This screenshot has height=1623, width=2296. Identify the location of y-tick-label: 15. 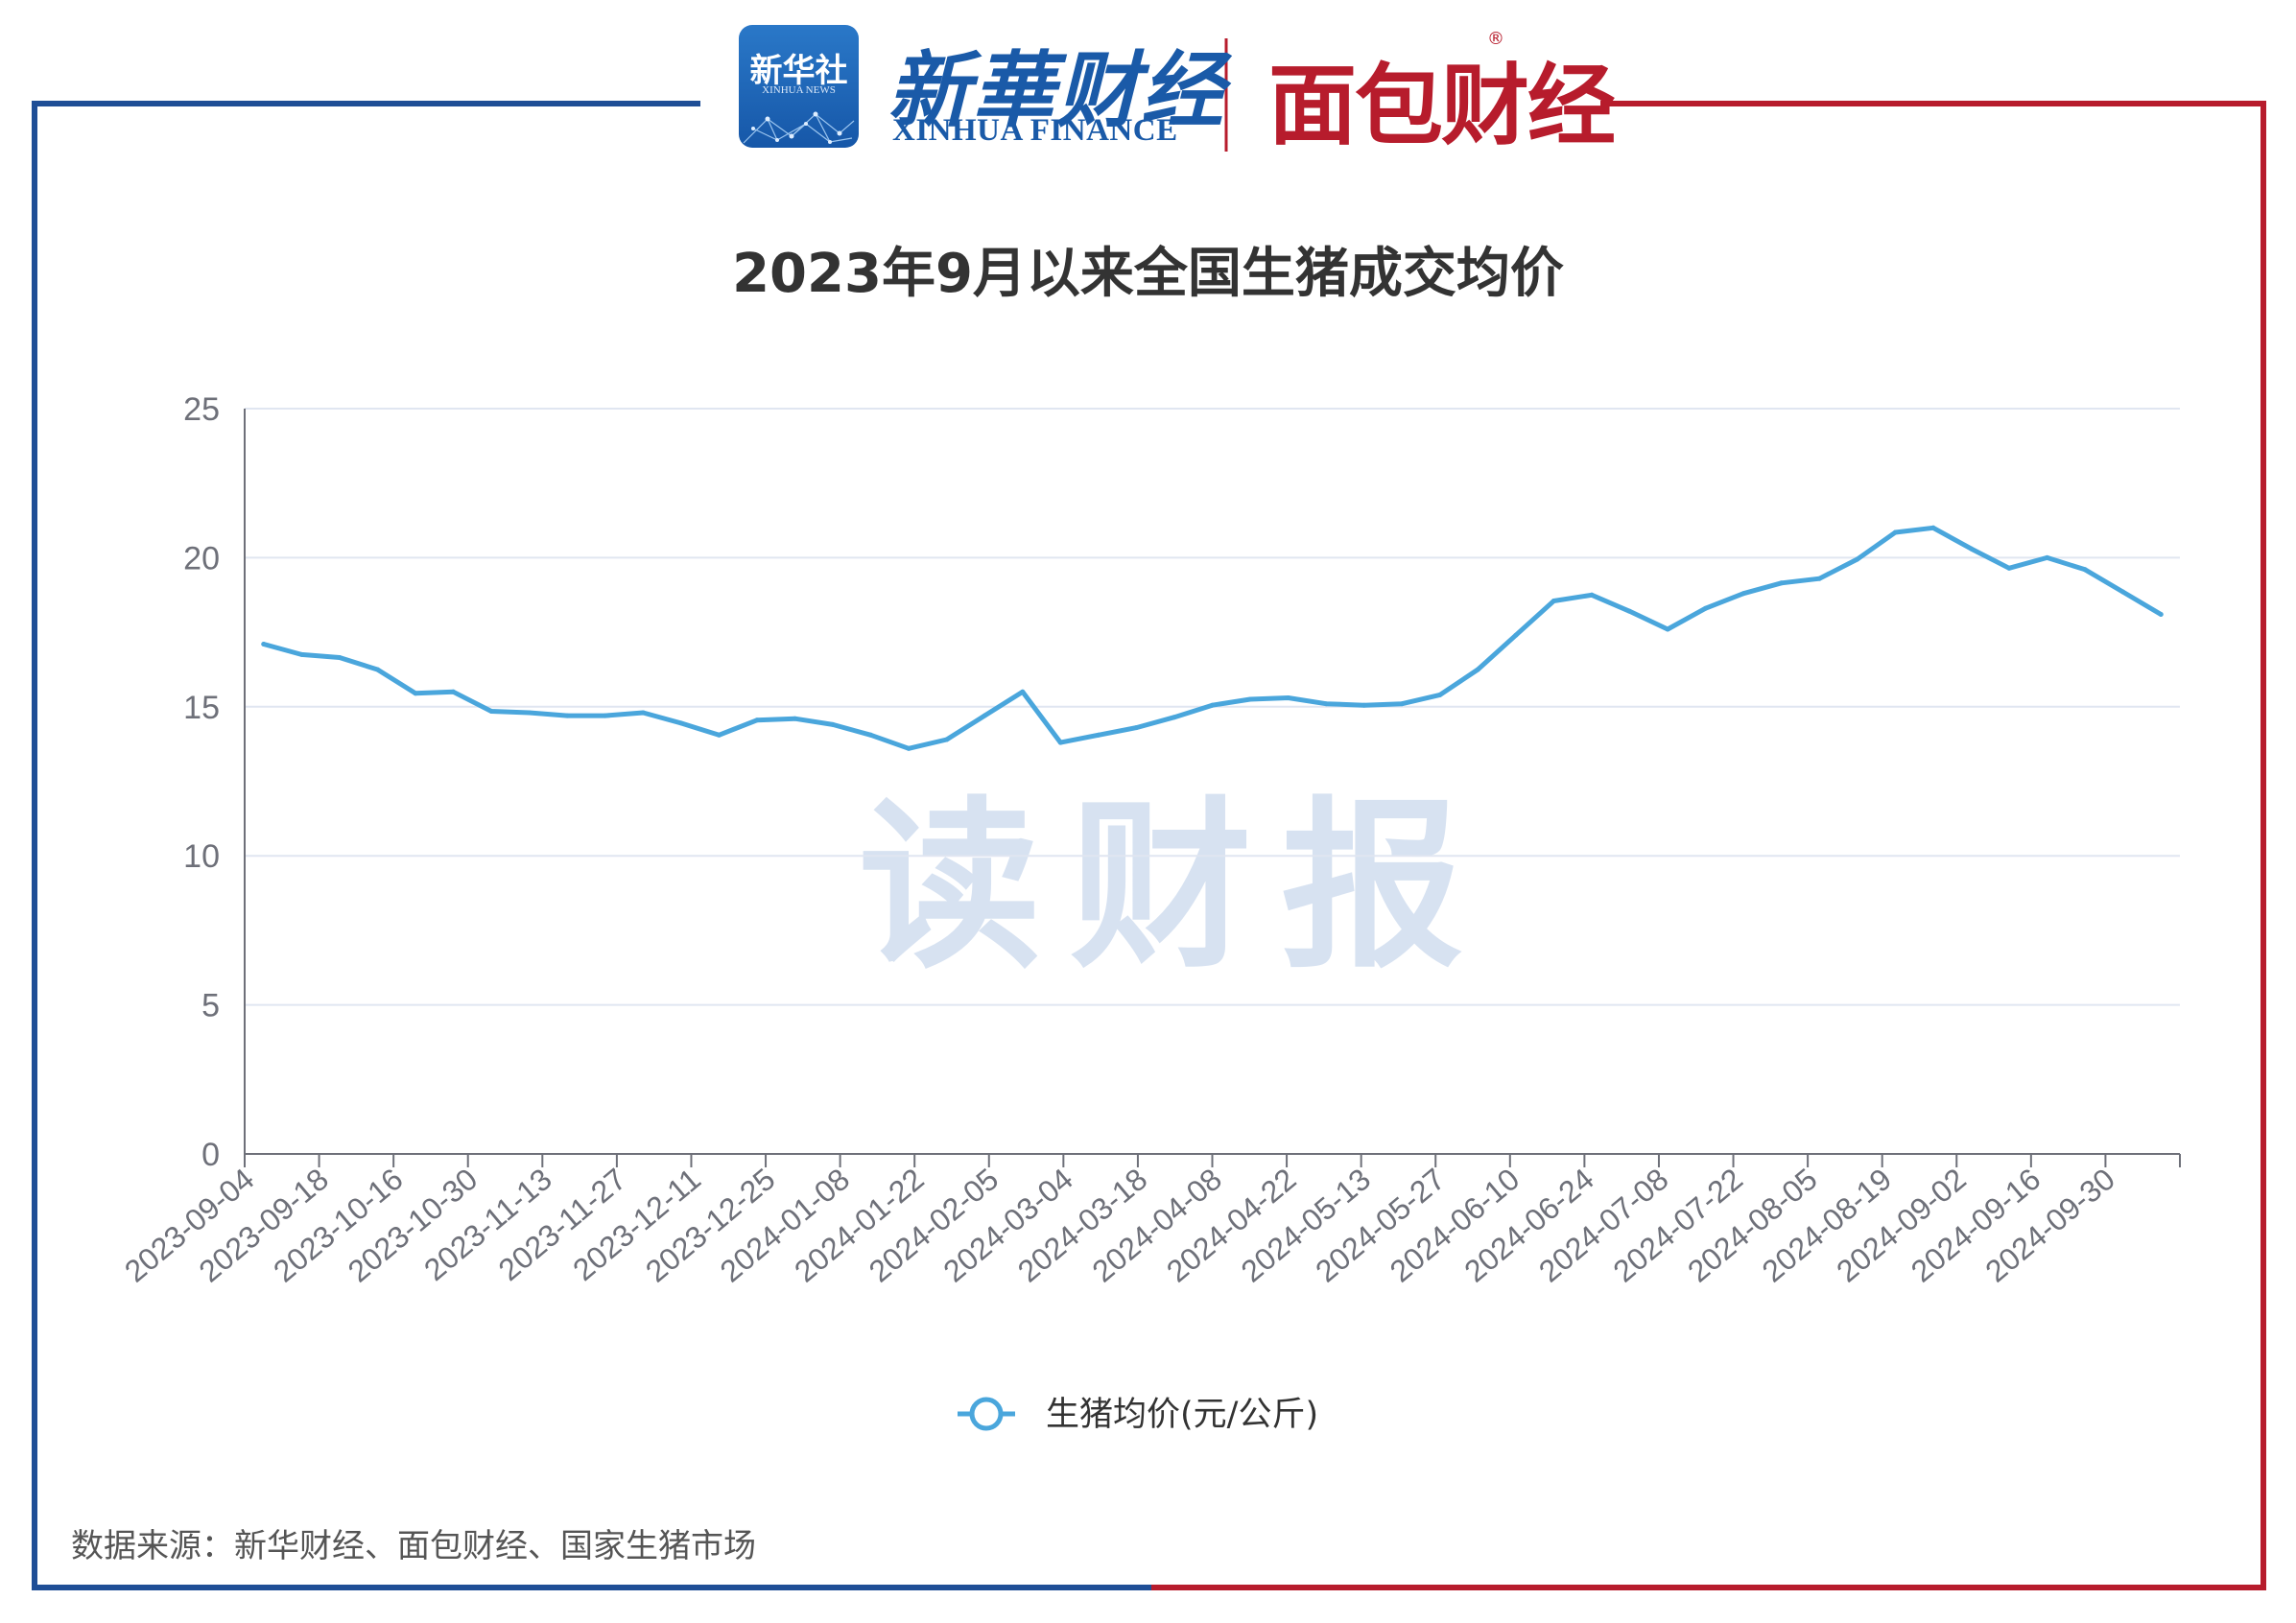
(201, 708).